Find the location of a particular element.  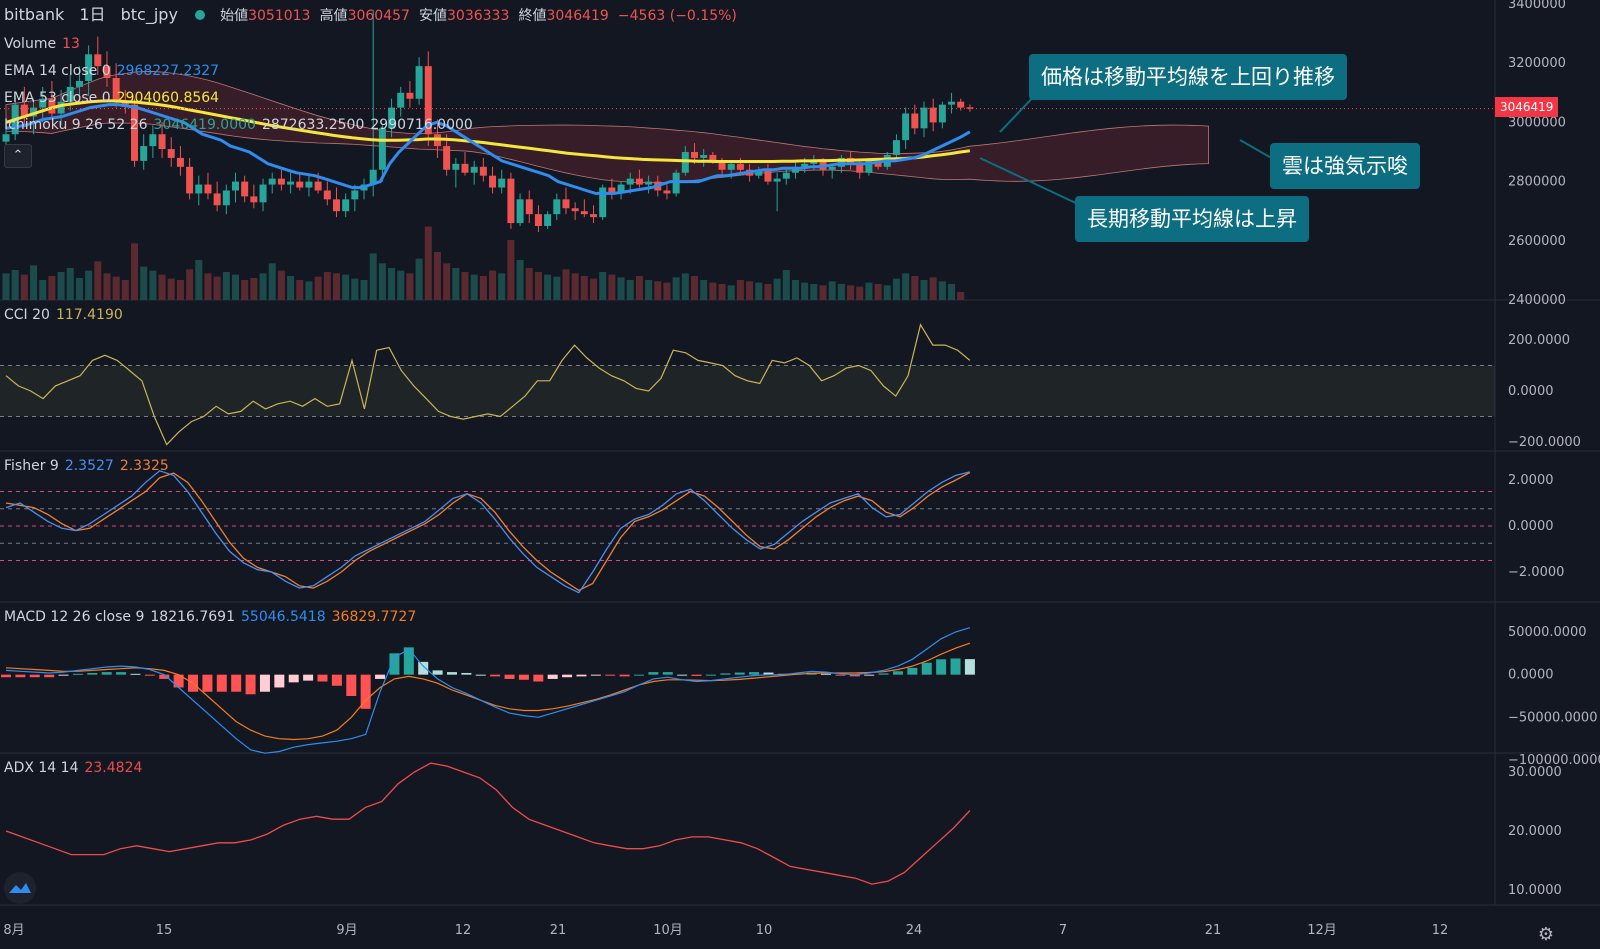

high-value: 3060457 is located at coordinates (378, 16).